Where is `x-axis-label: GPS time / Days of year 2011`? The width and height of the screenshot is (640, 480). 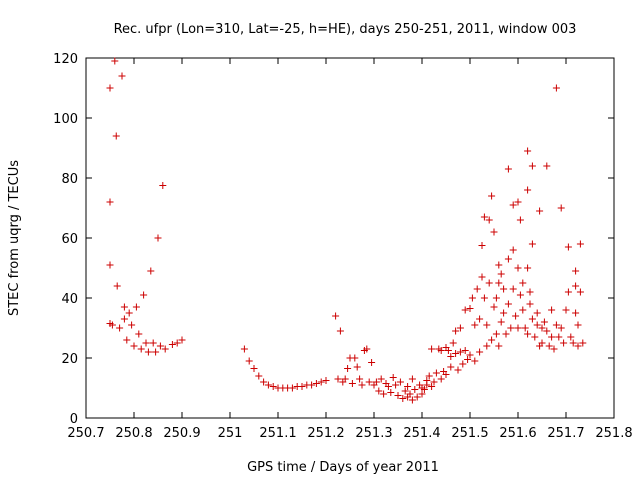 x-axis-label: GPS time / Days of year 2011 is located at coordinates (343, 467).